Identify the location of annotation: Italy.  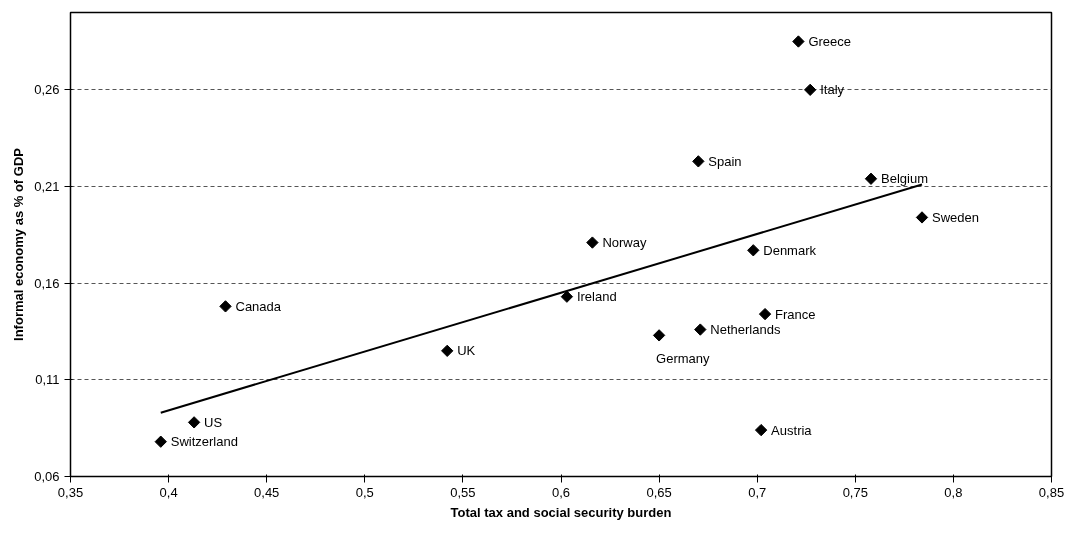
(832, 90).